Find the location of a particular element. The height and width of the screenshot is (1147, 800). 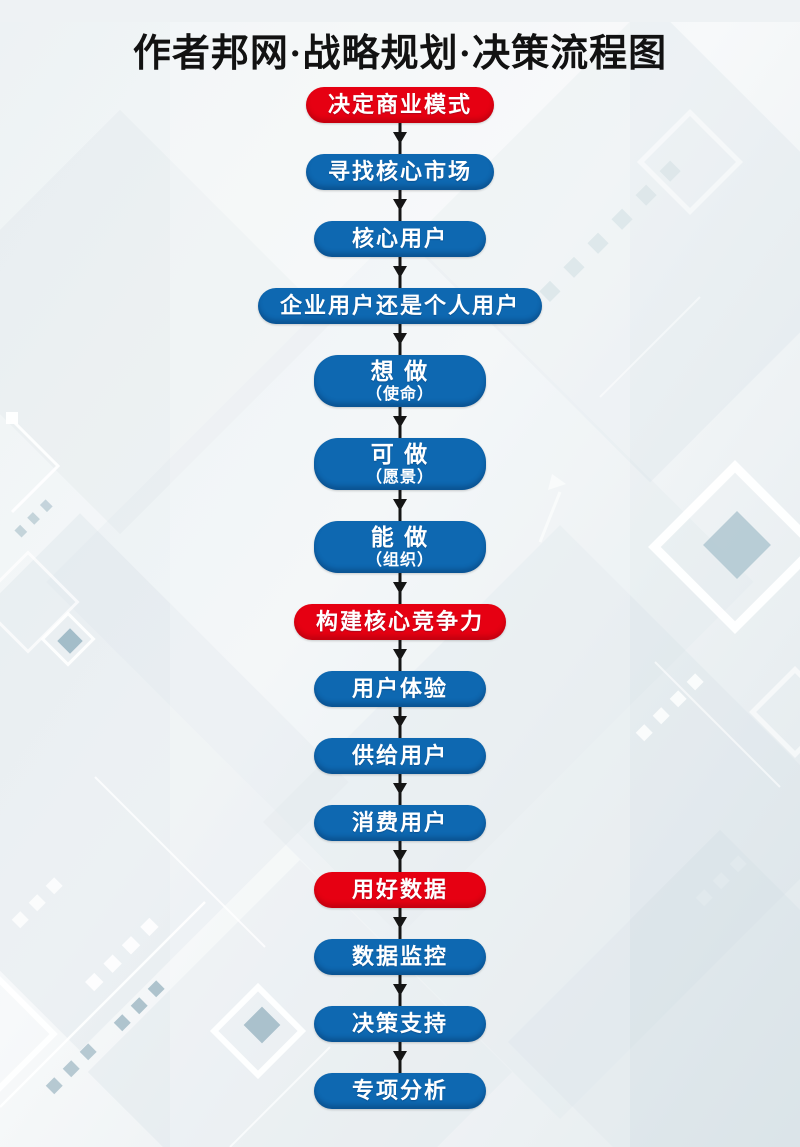

flow-step-box: 用好数据 is located at coordinates (400, 890).